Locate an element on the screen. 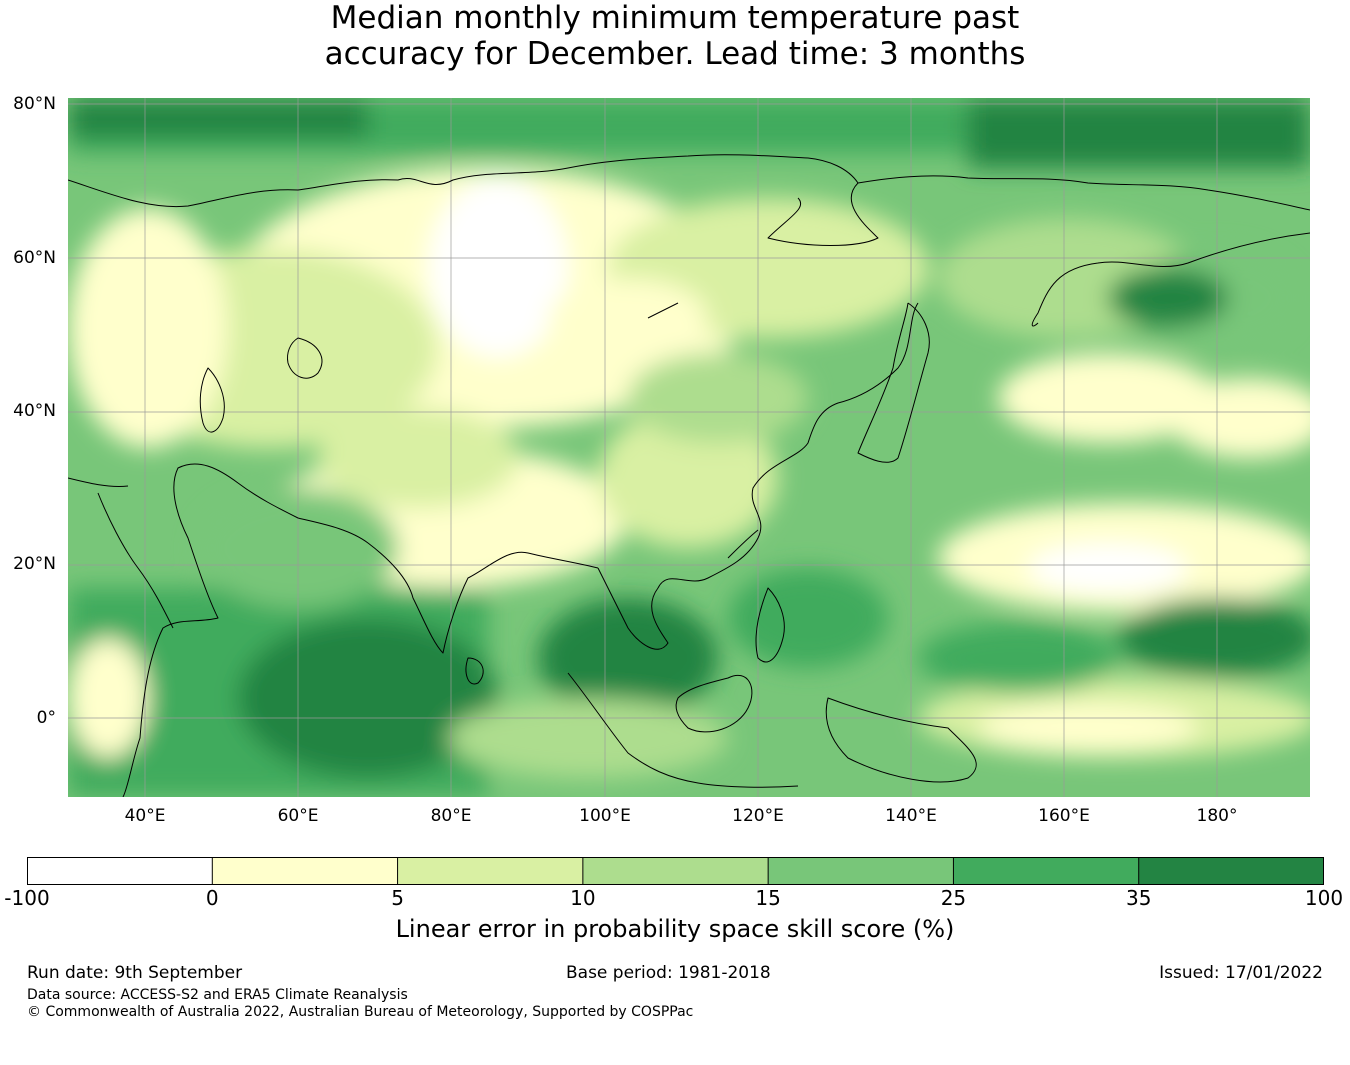 This screenshot has height=1065, width=1350. lon-label-100e: 100°E is located at coordinates (605, 816).